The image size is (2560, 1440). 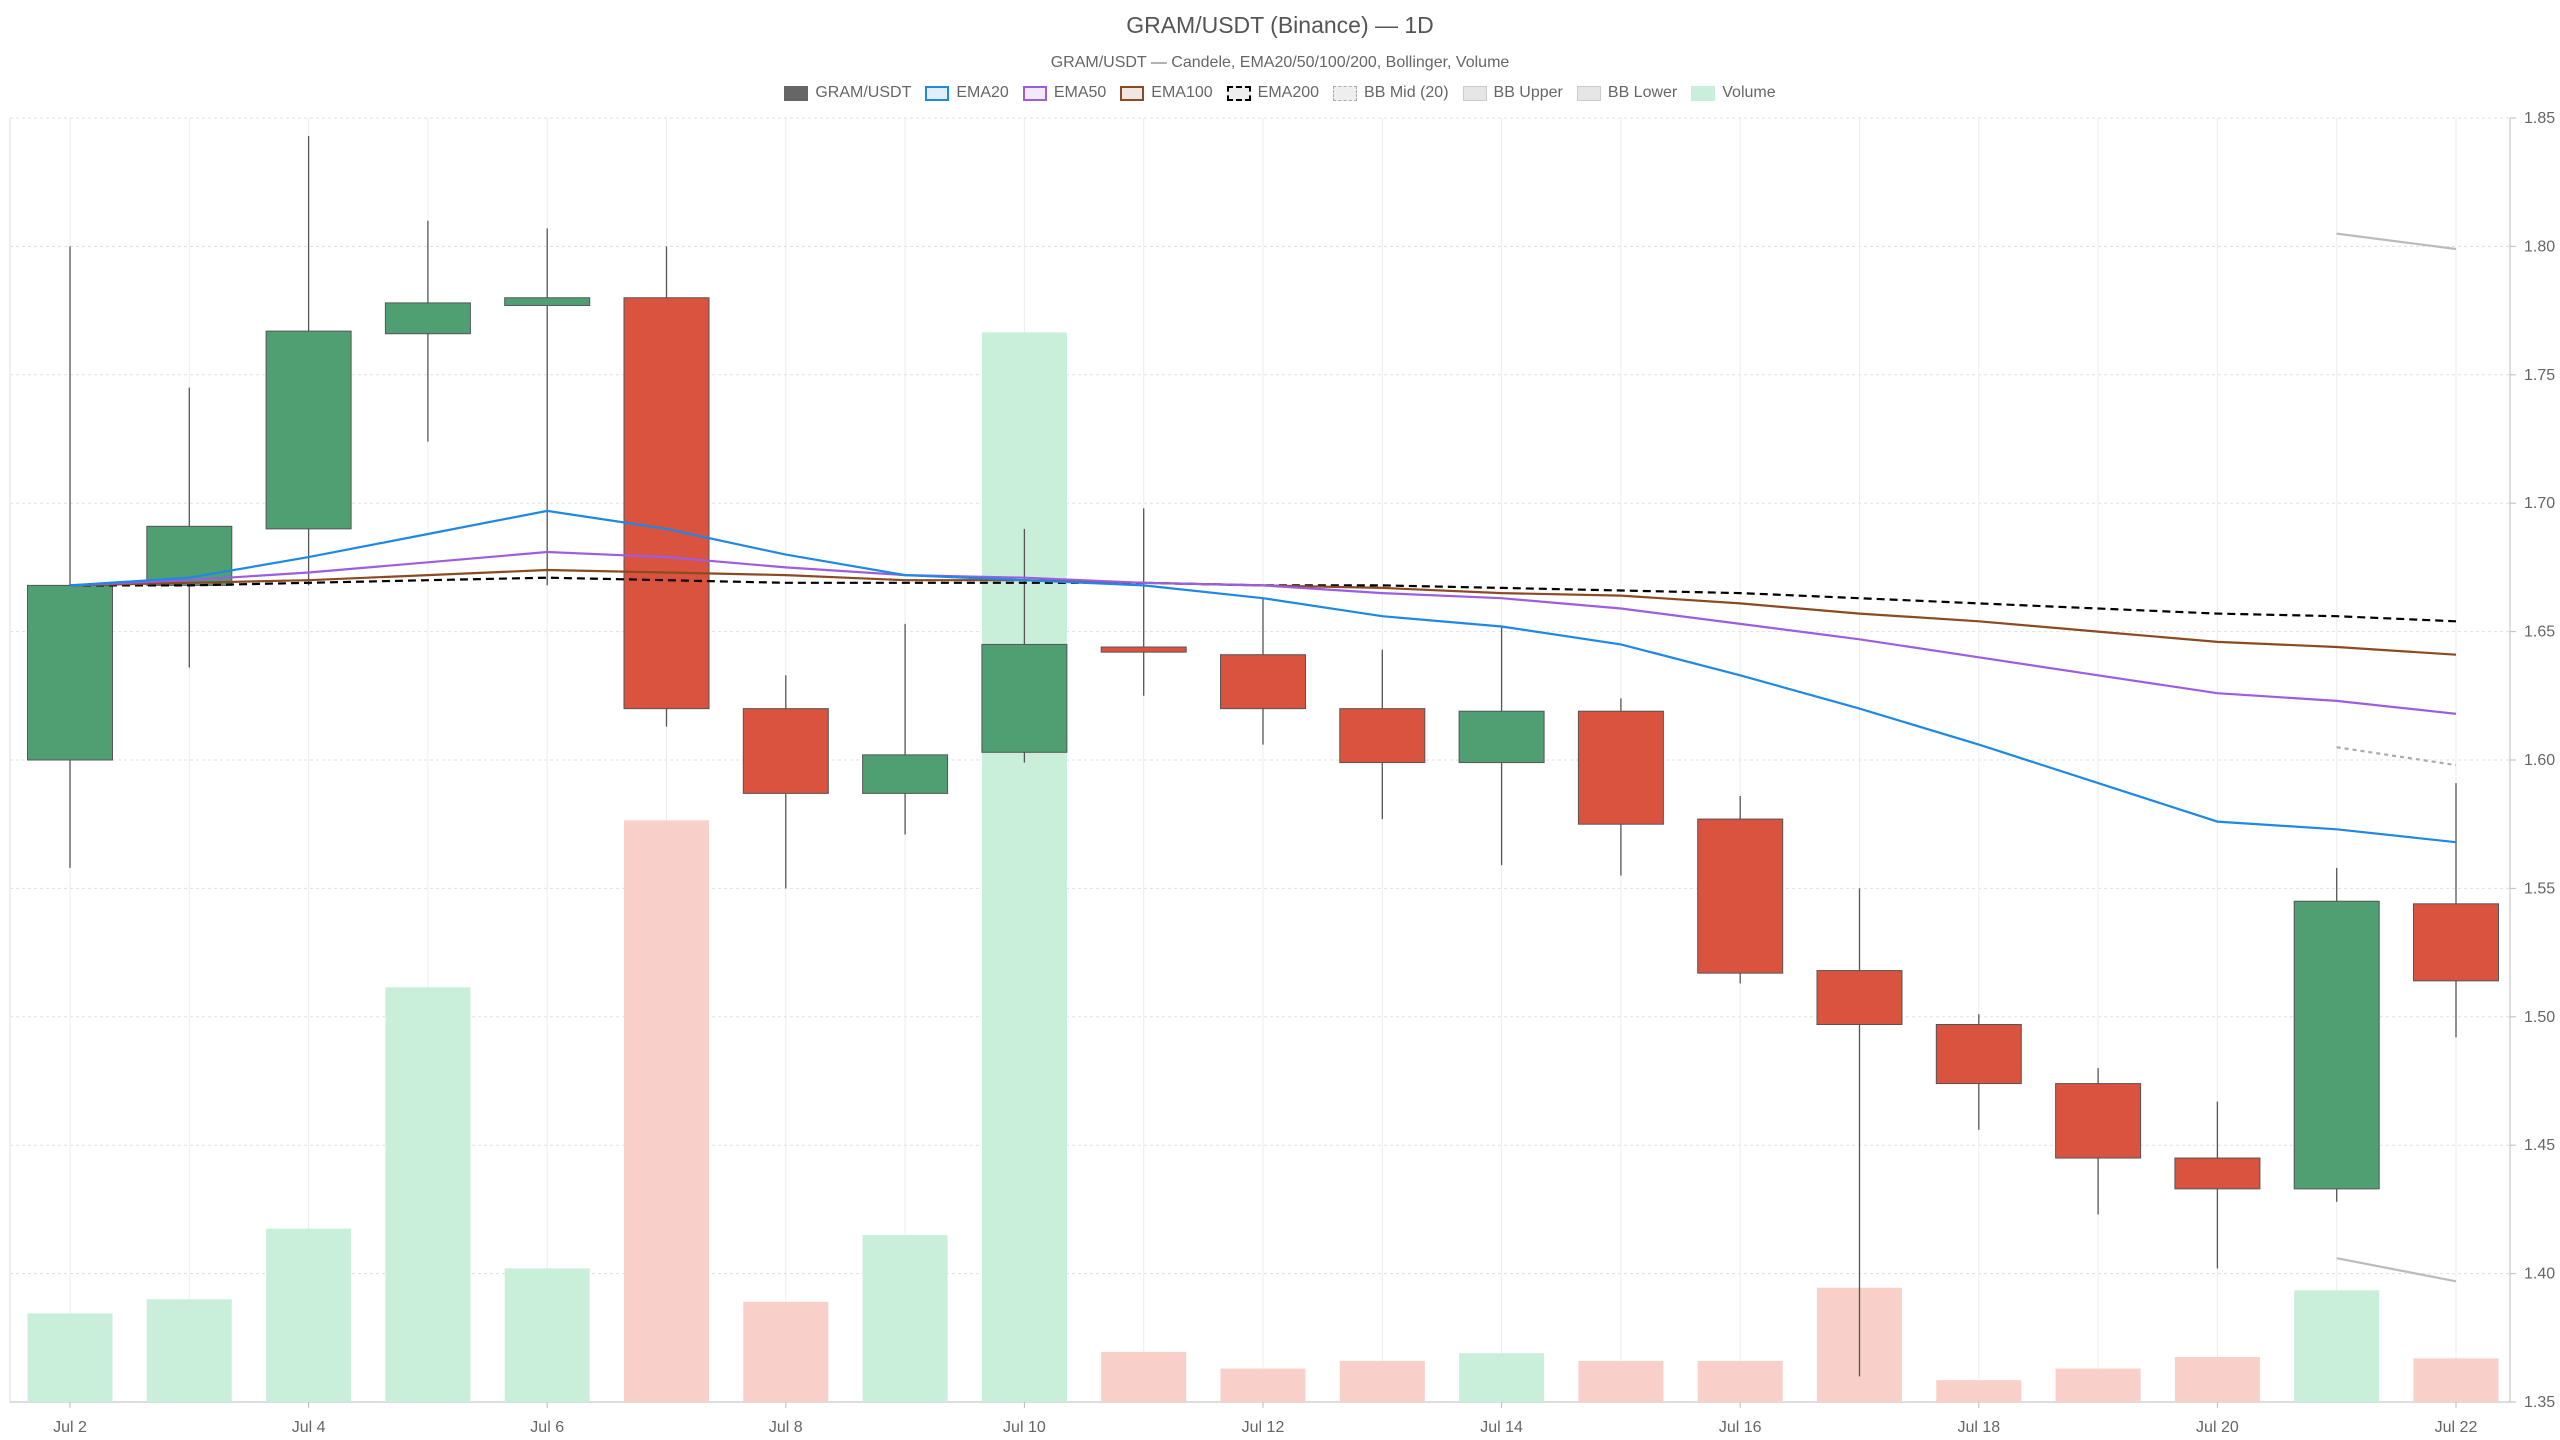 What do you see at coordinates (2396, 1270) in the screenshot?
I see `bb-lower-line` at bounding box center [2396, 1270].